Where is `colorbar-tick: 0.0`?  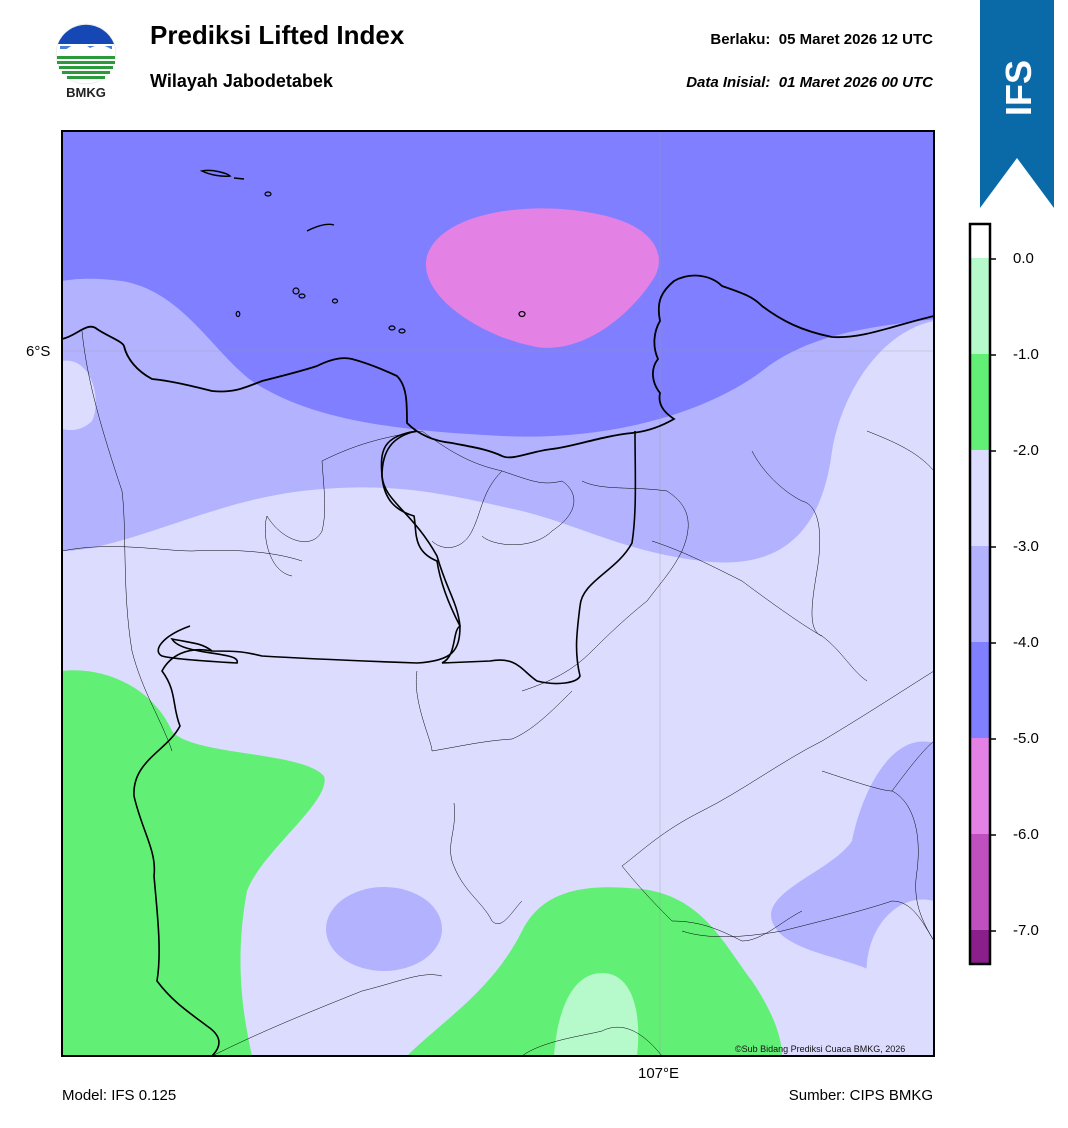
colorbar-tick: 0.0 is located at coordinates (1023, 258).